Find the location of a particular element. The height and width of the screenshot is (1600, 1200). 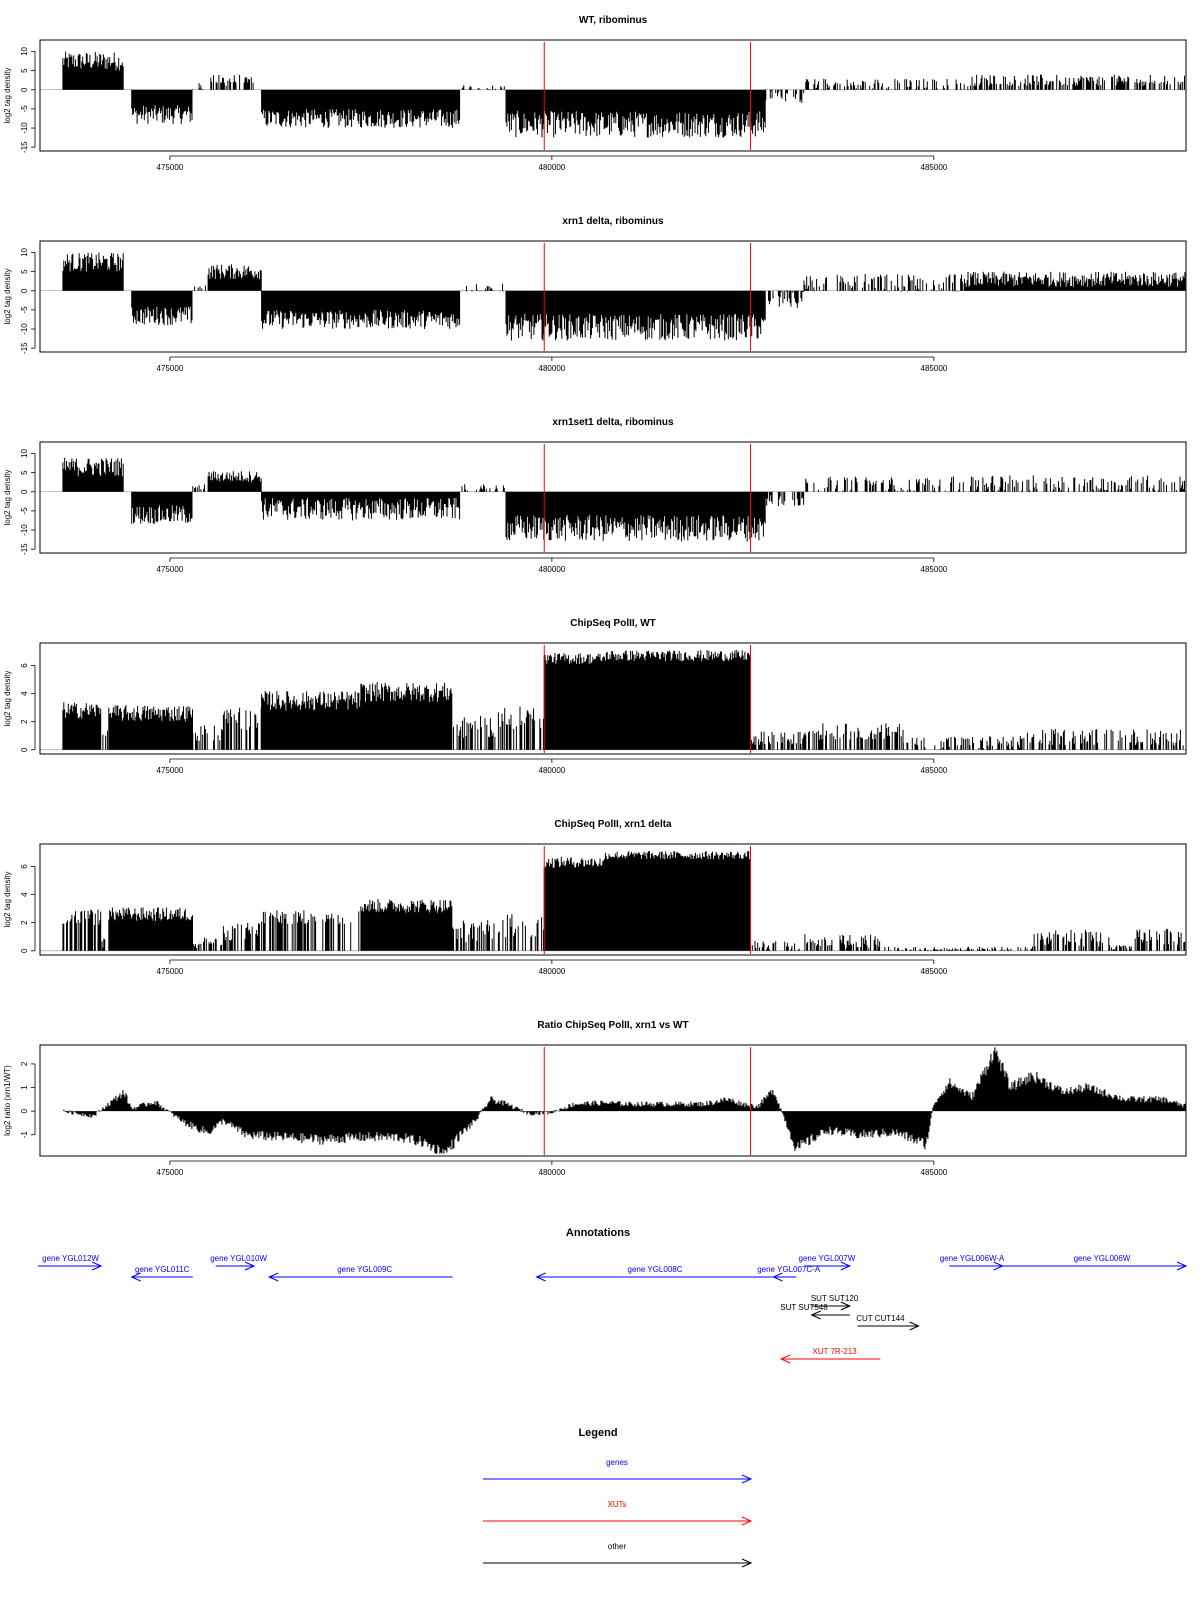

annotation-feature: gene YGL007C-A is located at coordinates (789, 1273).